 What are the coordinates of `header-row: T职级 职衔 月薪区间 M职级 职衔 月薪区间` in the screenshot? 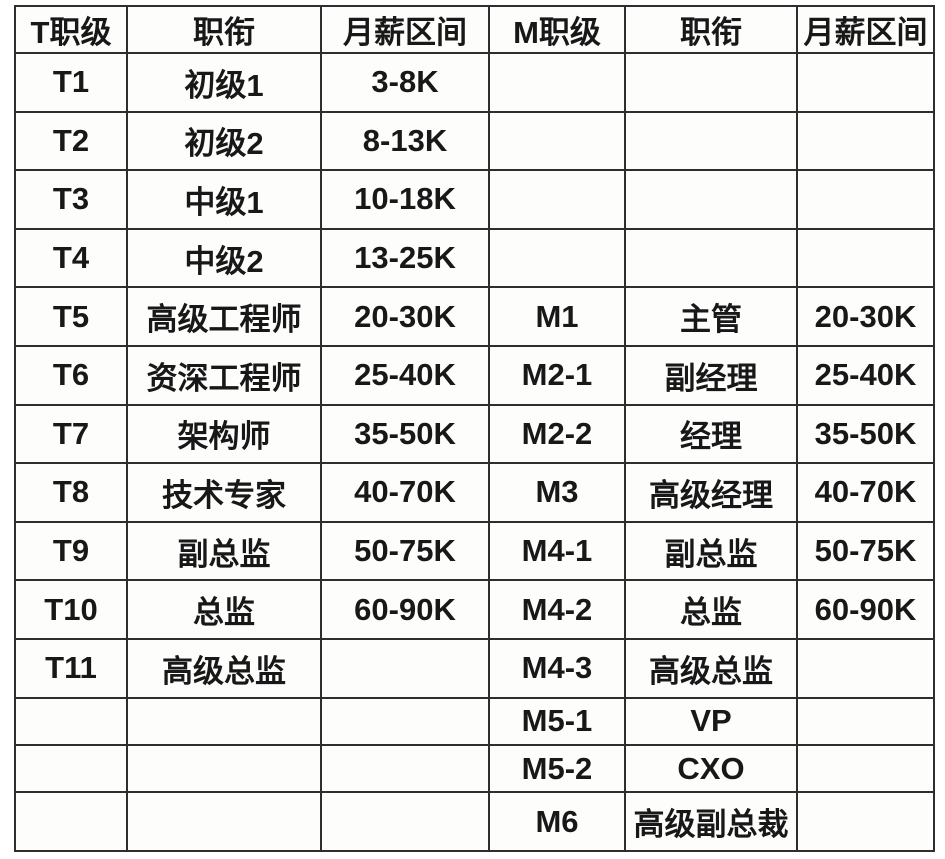 It's located at (474, 29).